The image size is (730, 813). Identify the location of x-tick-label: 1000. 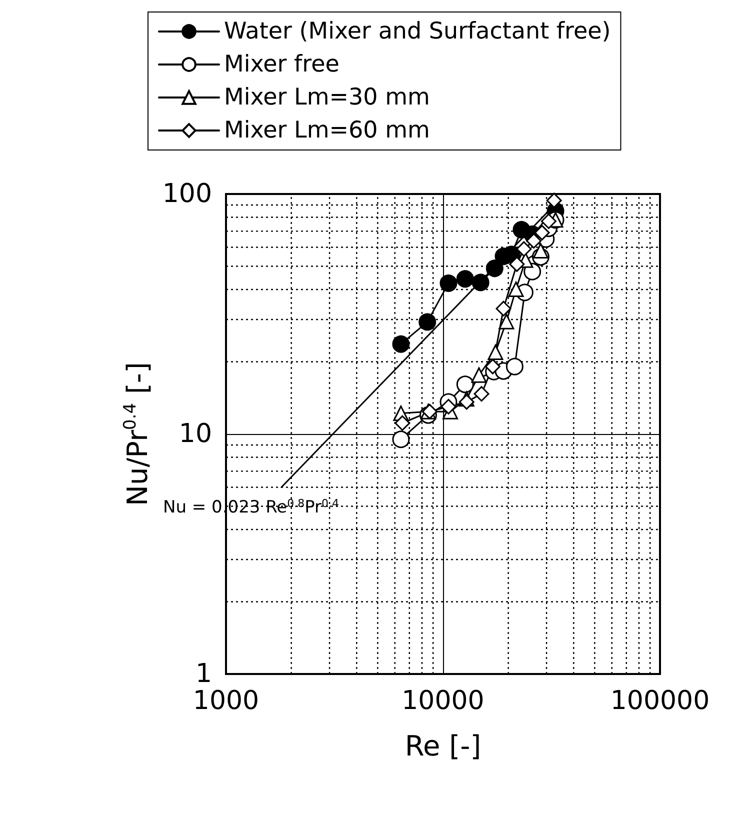
(226, 701).